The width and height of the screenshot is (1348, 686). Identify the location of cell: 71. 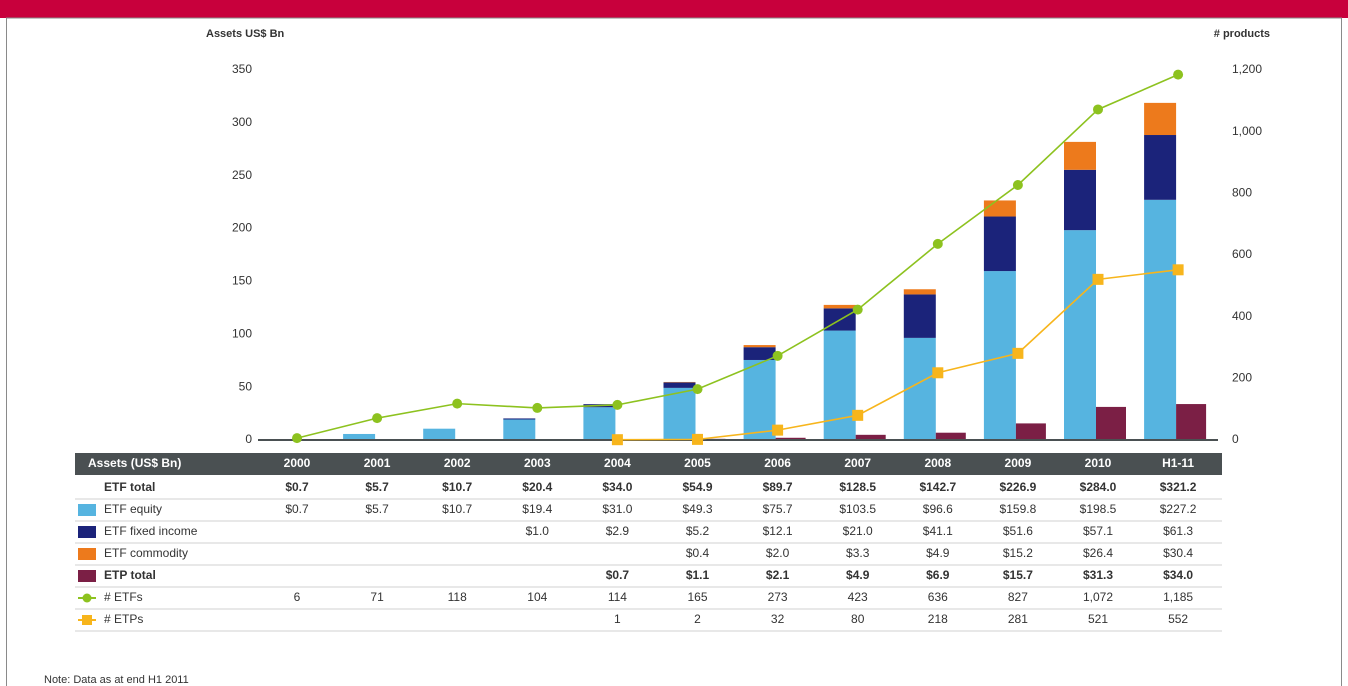
(377, 597).